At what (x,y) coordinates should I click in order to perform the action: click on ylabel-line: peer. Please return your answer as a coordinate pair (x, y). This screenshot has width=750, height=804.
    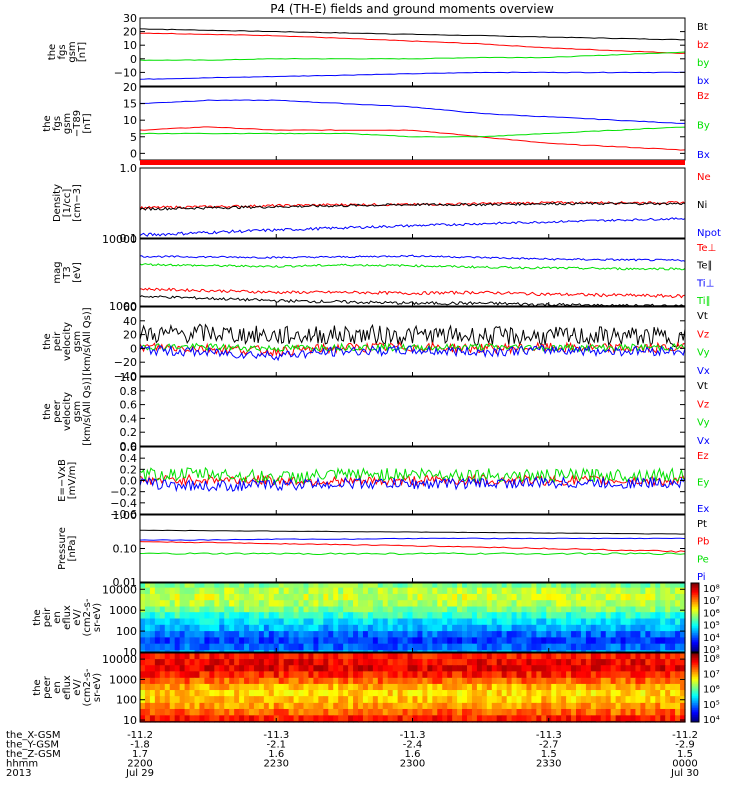
    Looking at the image, I should click on (47, 687).